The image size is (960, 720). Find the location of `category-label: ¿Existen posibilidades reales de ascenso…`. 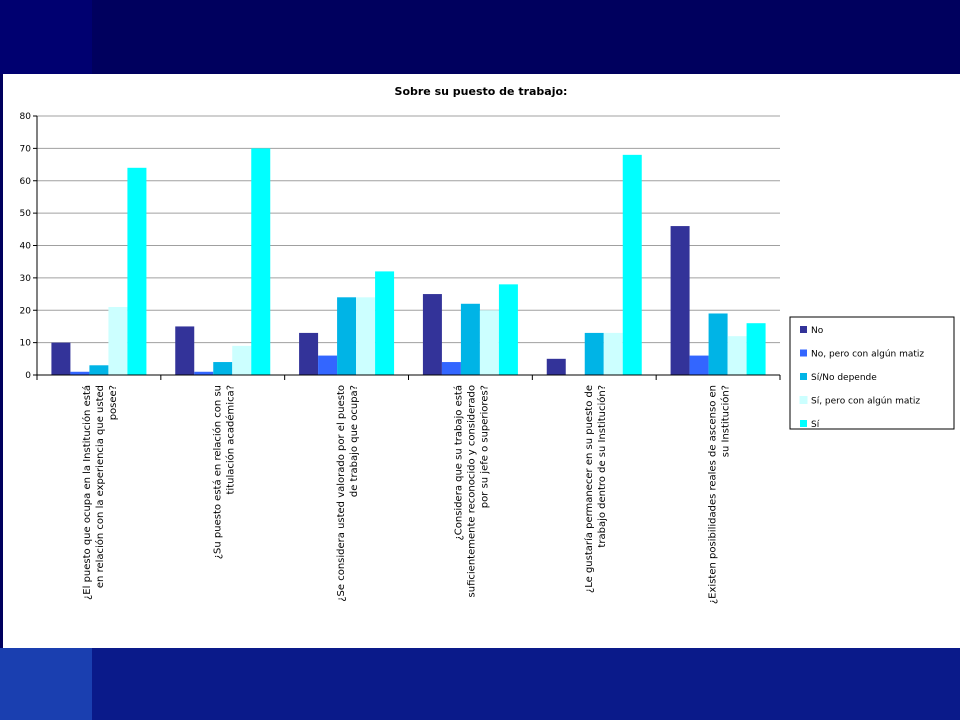

category-label: ¿Existen posibilidades reales de ascenso… is located at coordinates (720, 494).